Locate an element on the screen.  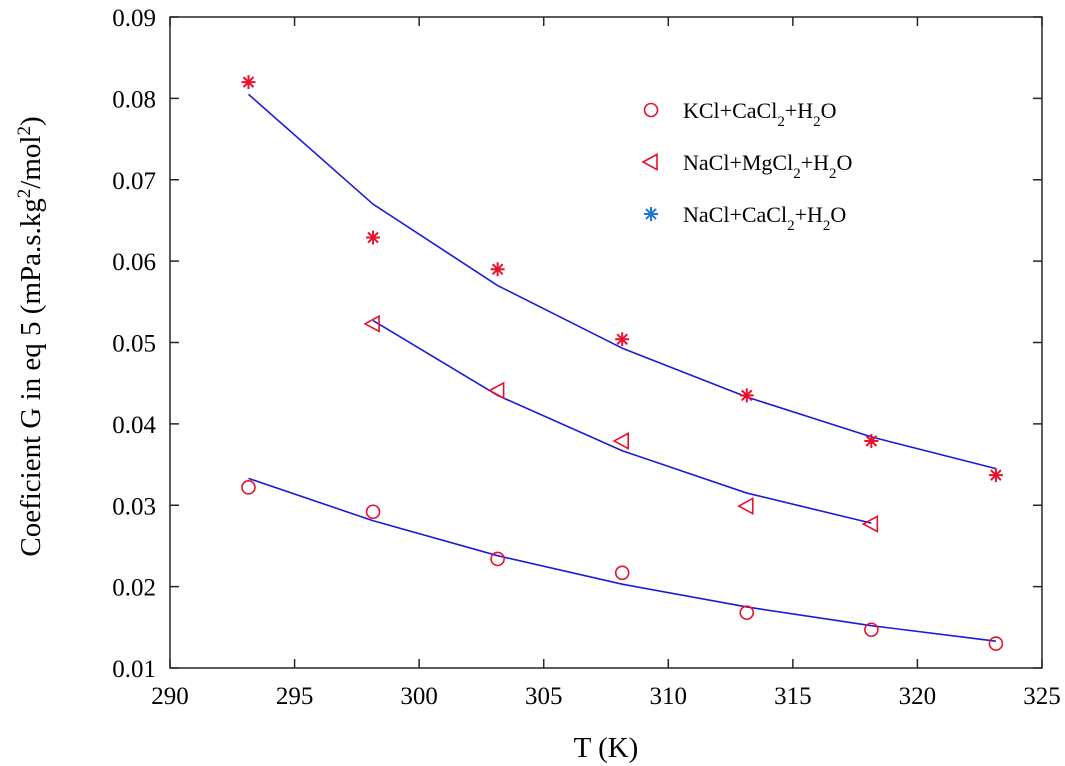
legend-label: NaCl+MgCl2+H2O is located at coordinates (767, 166).